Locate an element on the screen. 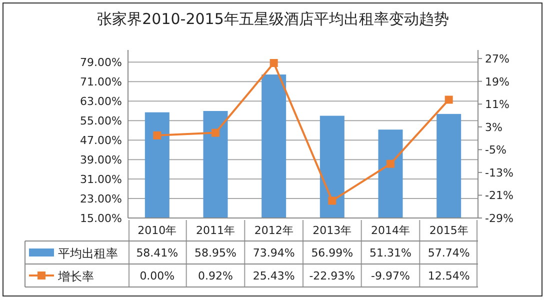 This screenshot has width=546, height=300. y-tick-label: 55.00% is located at coordinates (101, 121).